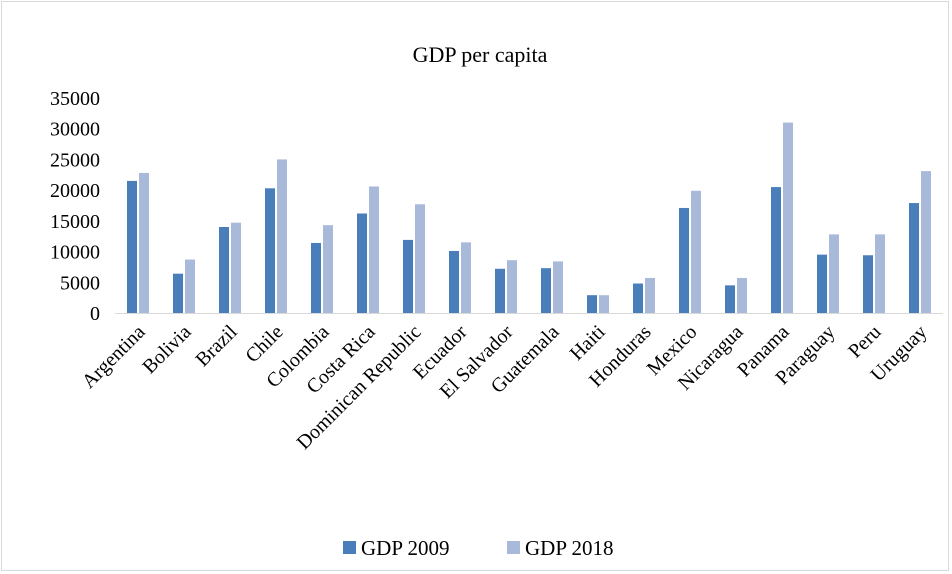  I want to click on x-tick-label: Peru, so click(864, 341).